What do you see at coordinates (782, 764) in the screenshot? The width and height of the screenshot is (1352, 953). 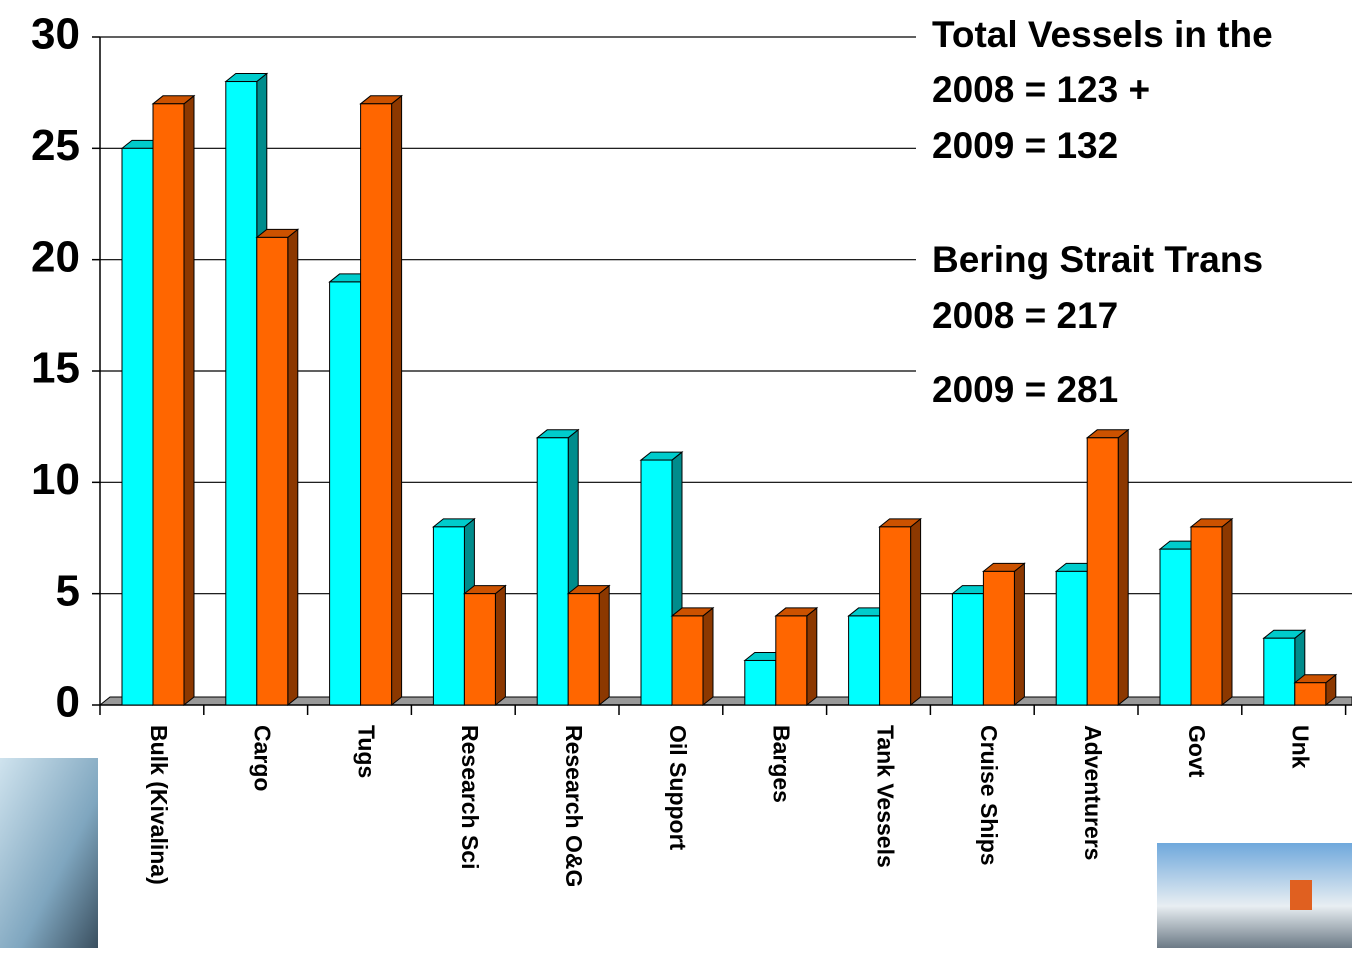 I see `x-tick-label: Barges` at bounding box center [782, 764].